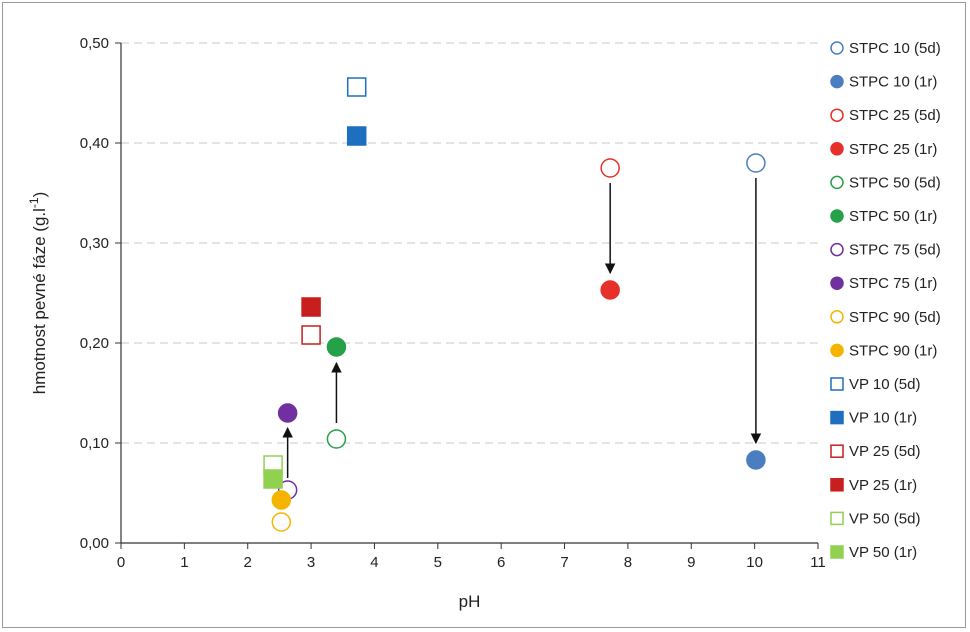 This screenshot has height=632, width=970. I want to click on y-tick-label: 0,50, so click(94, 43).